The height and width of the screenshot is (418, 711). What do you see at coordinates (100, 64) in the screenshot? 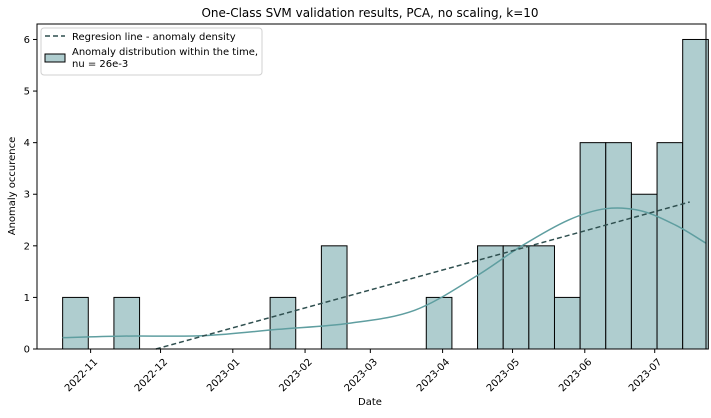
I see `legend-histogram-label-line-2: nu = 26e-3` at bounding box center [100, 64].